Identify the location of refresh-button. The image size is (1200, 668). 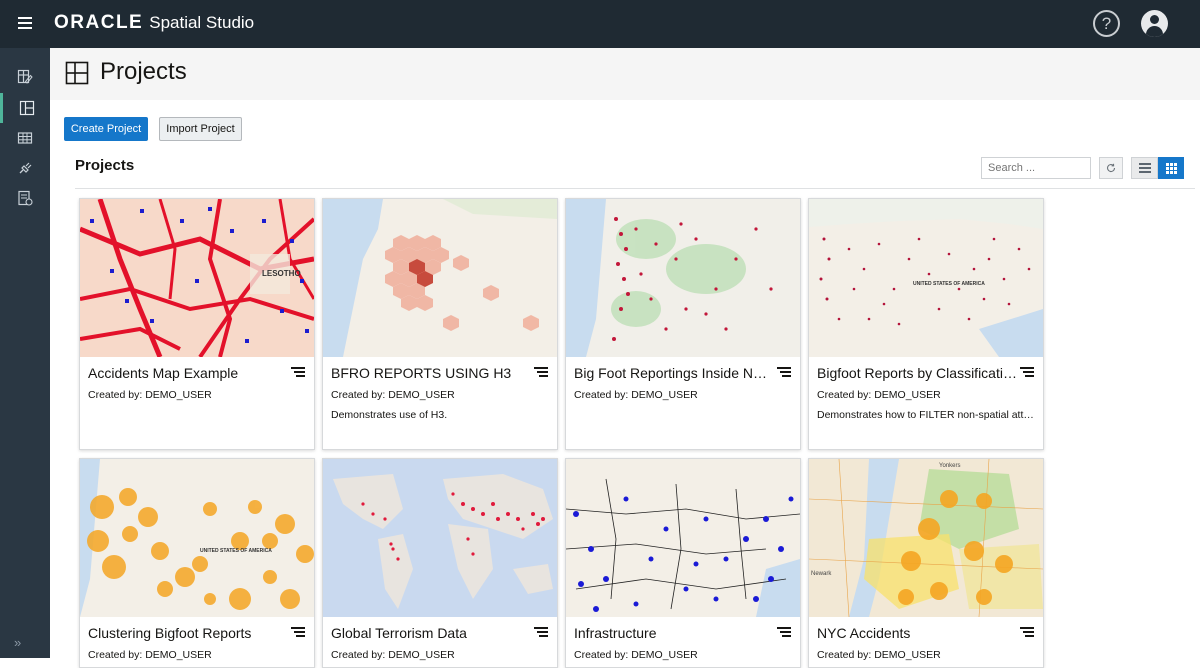
(1111, 168).